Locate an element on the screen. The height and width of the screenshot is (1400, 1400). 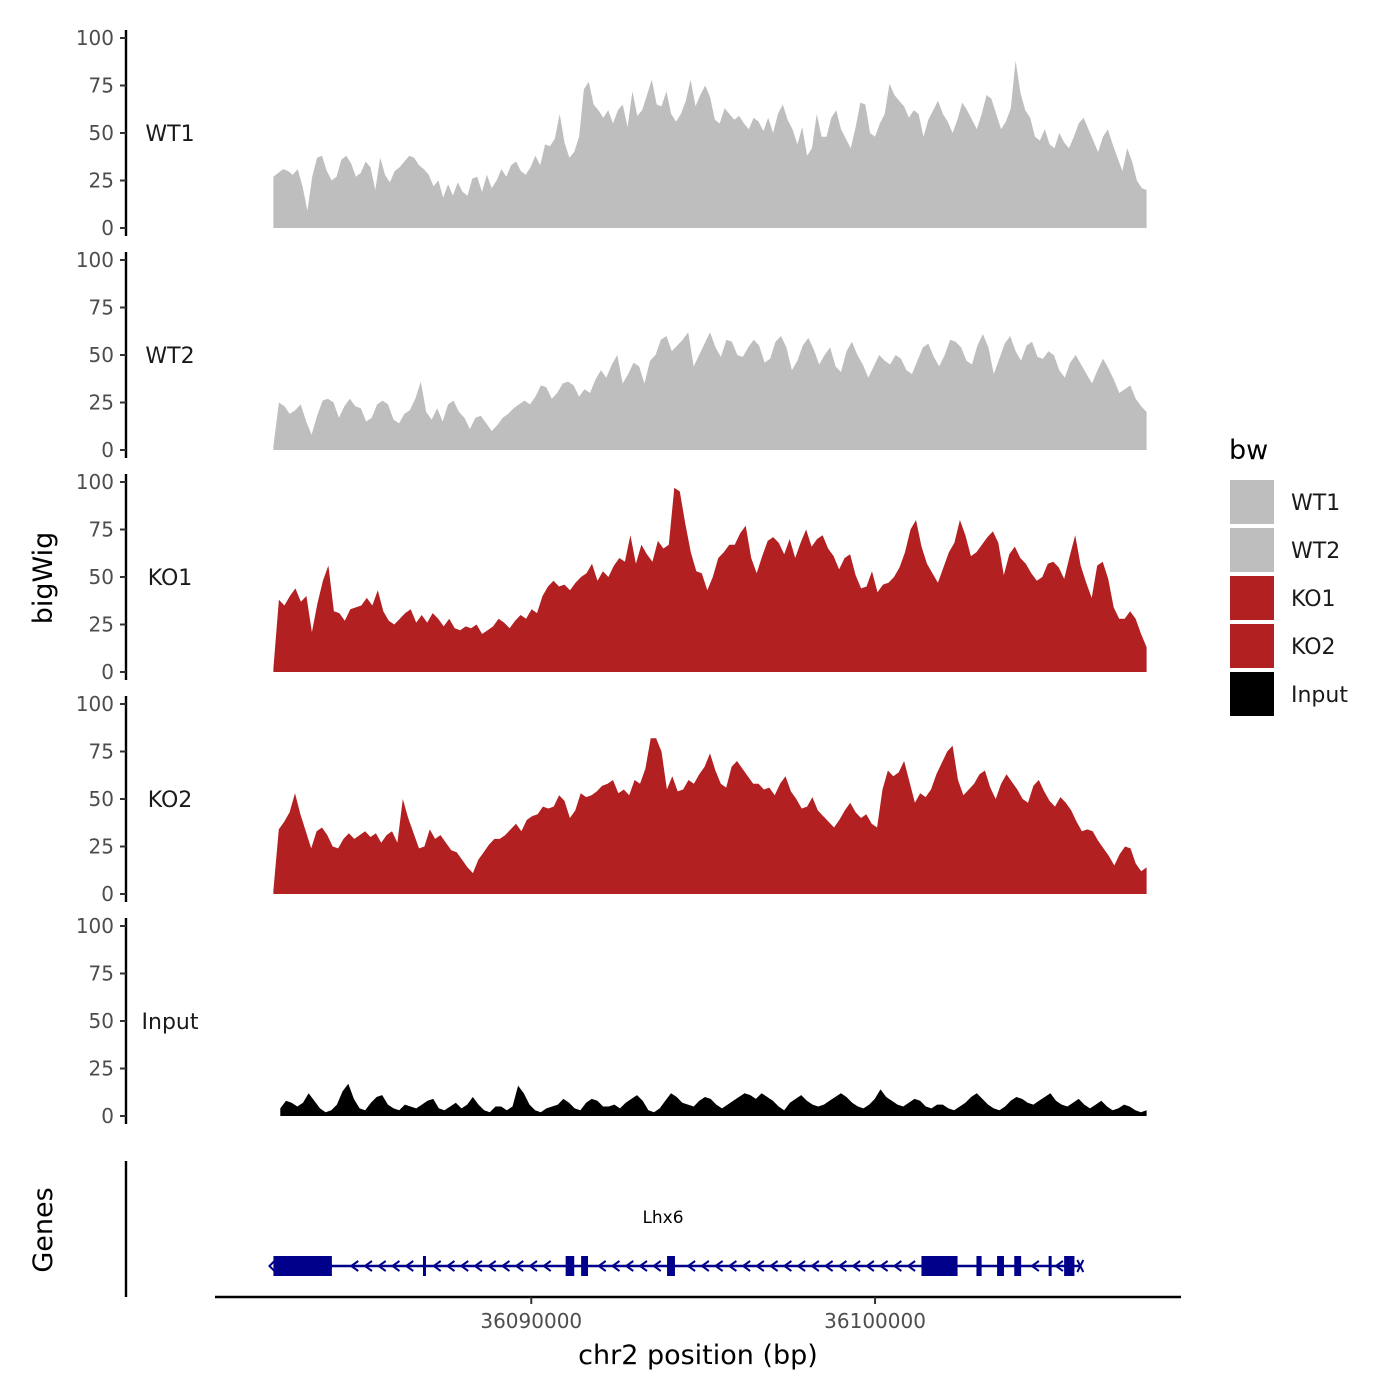
signal-area-wt1 is located at coordinates (710, 144).